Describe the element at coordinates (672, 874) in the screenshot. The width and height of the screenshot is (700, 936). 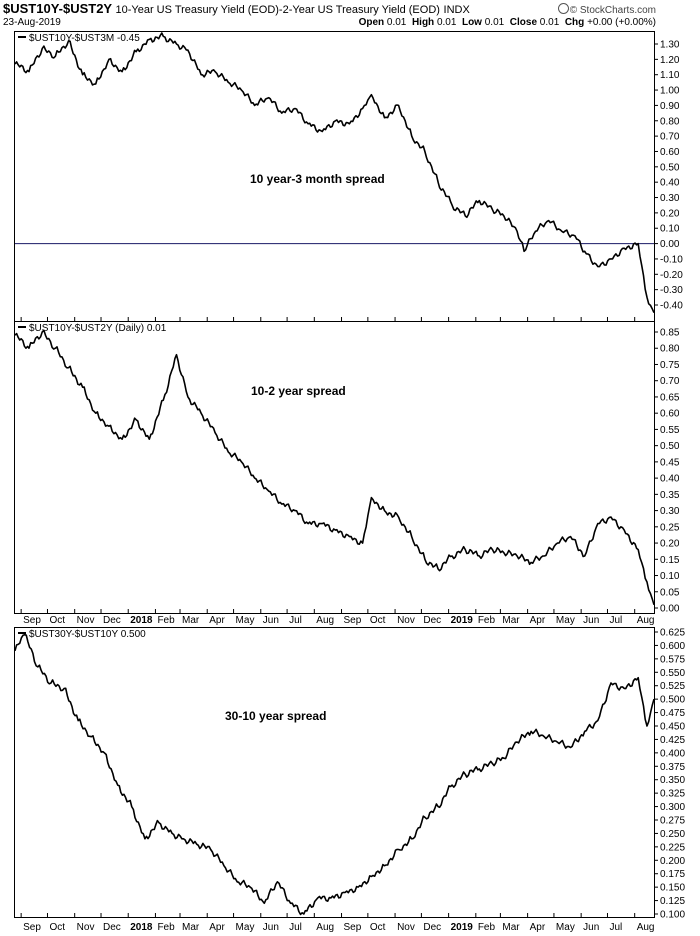
I see `y-tick-label: 0.175` at that location.